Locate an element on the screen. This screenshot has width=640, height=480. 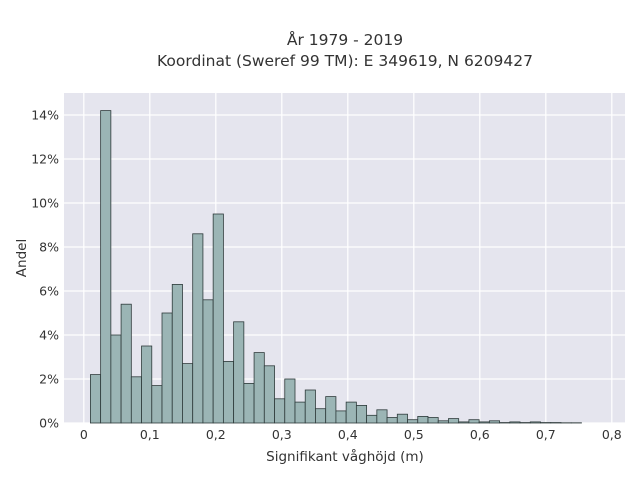
x-tick-label: 0,2 is located at coordinates (216, 434).